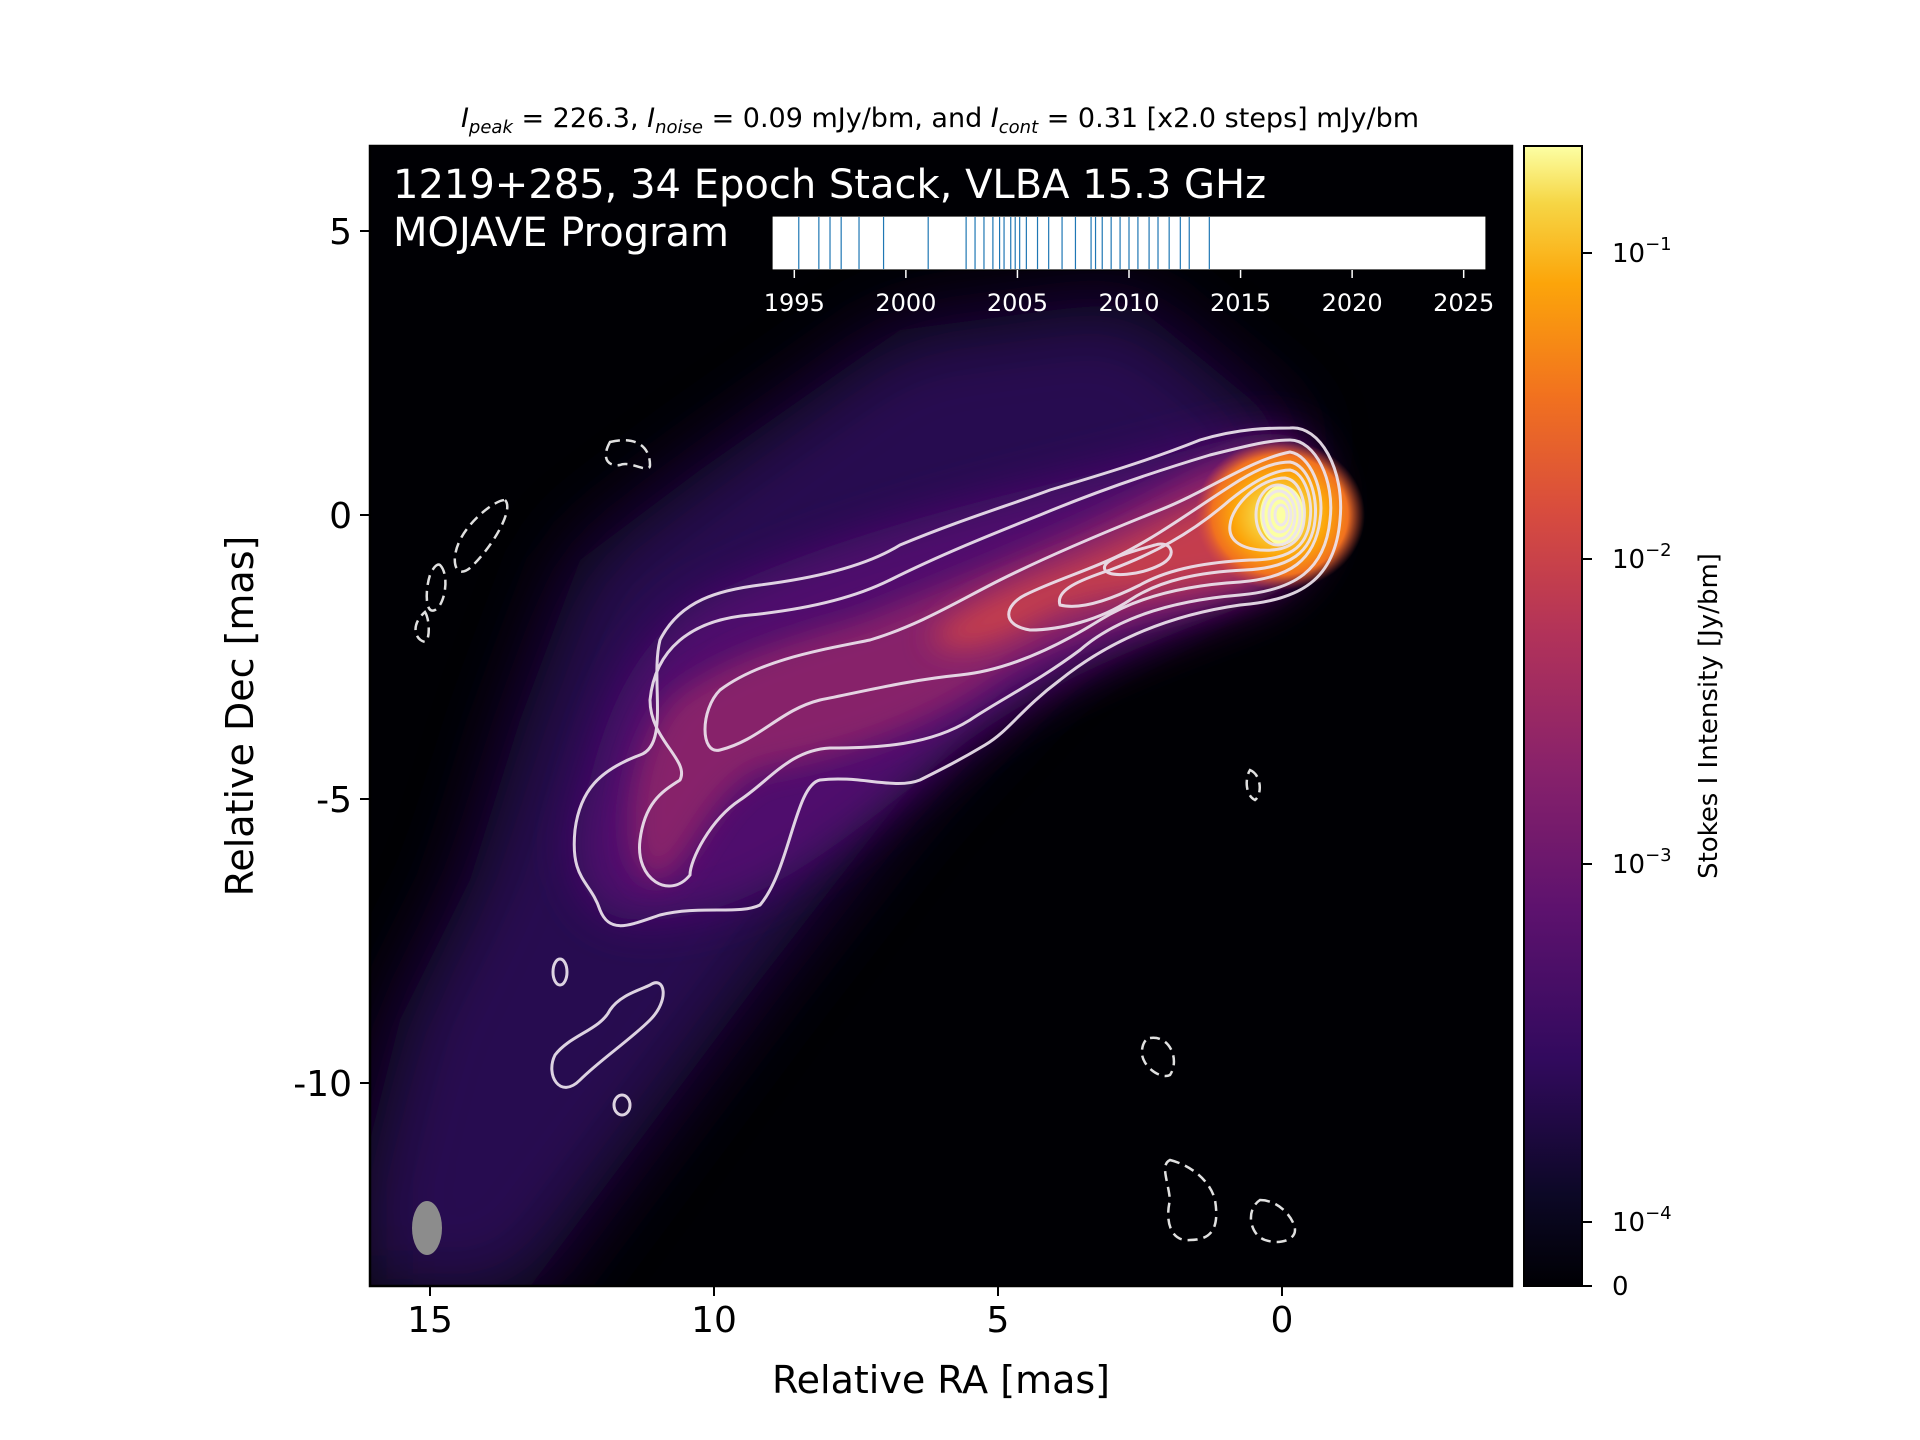 This screenshot has width=1920, height=1440. Describe the element at coordinates (334, 800) in the screenshot. I see `y-tick-label: -5` at that location.